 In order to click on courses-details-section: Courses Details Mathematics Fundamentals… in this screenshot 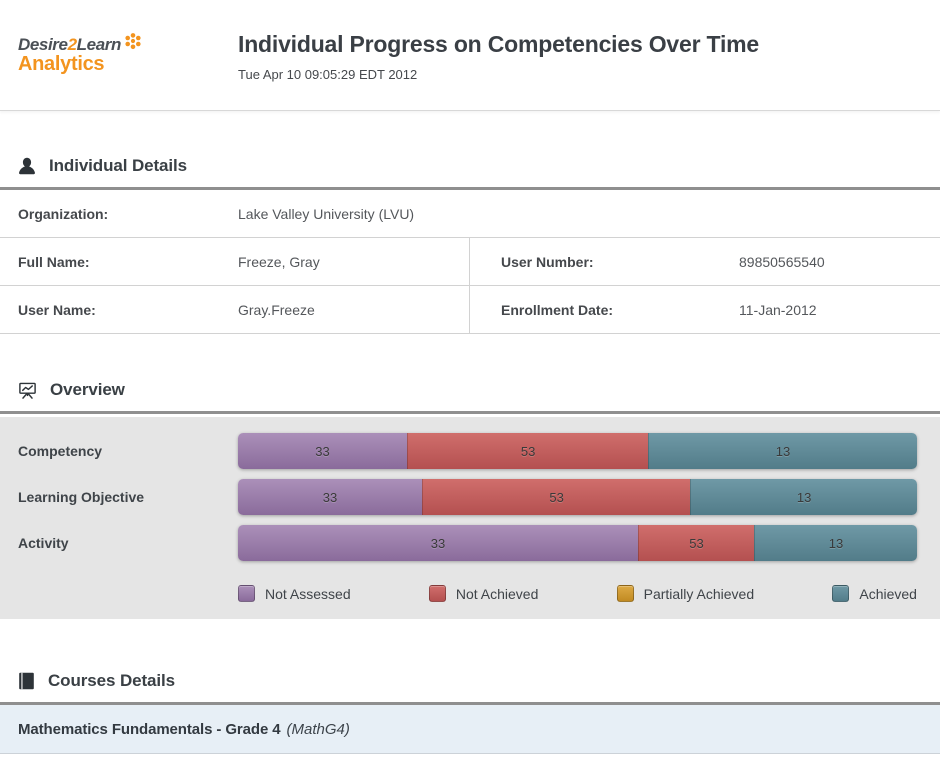, I will do `click(470, 712)`.